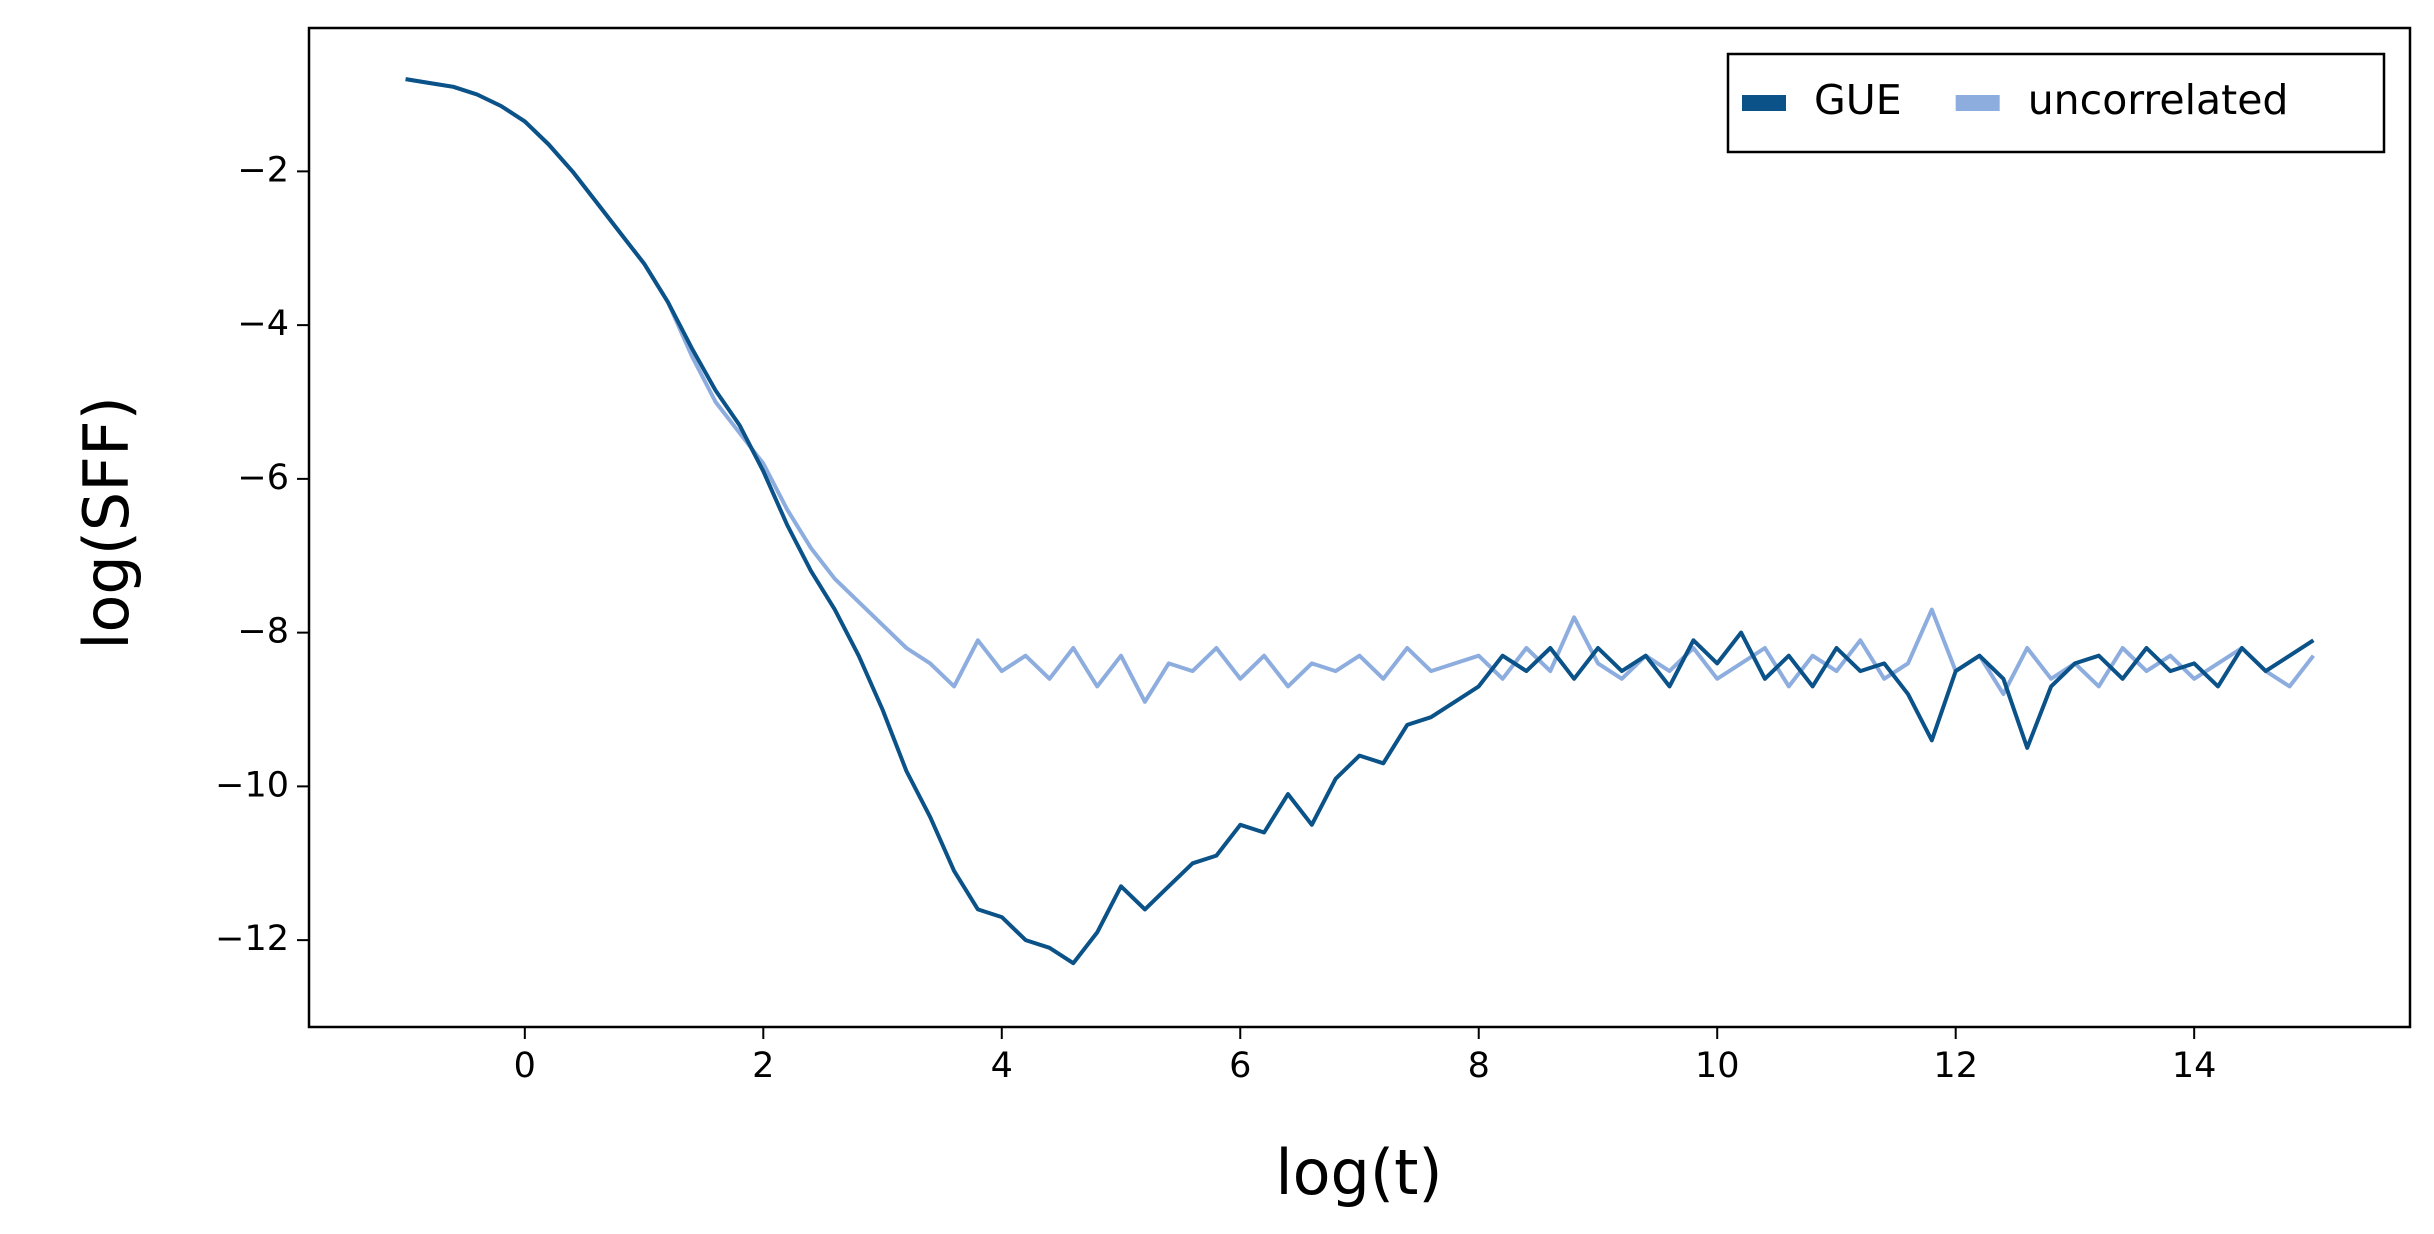  Describe the element at coordinates (1717, 1066) in the screenshot. I see `x-tick-label: 10` at that location.